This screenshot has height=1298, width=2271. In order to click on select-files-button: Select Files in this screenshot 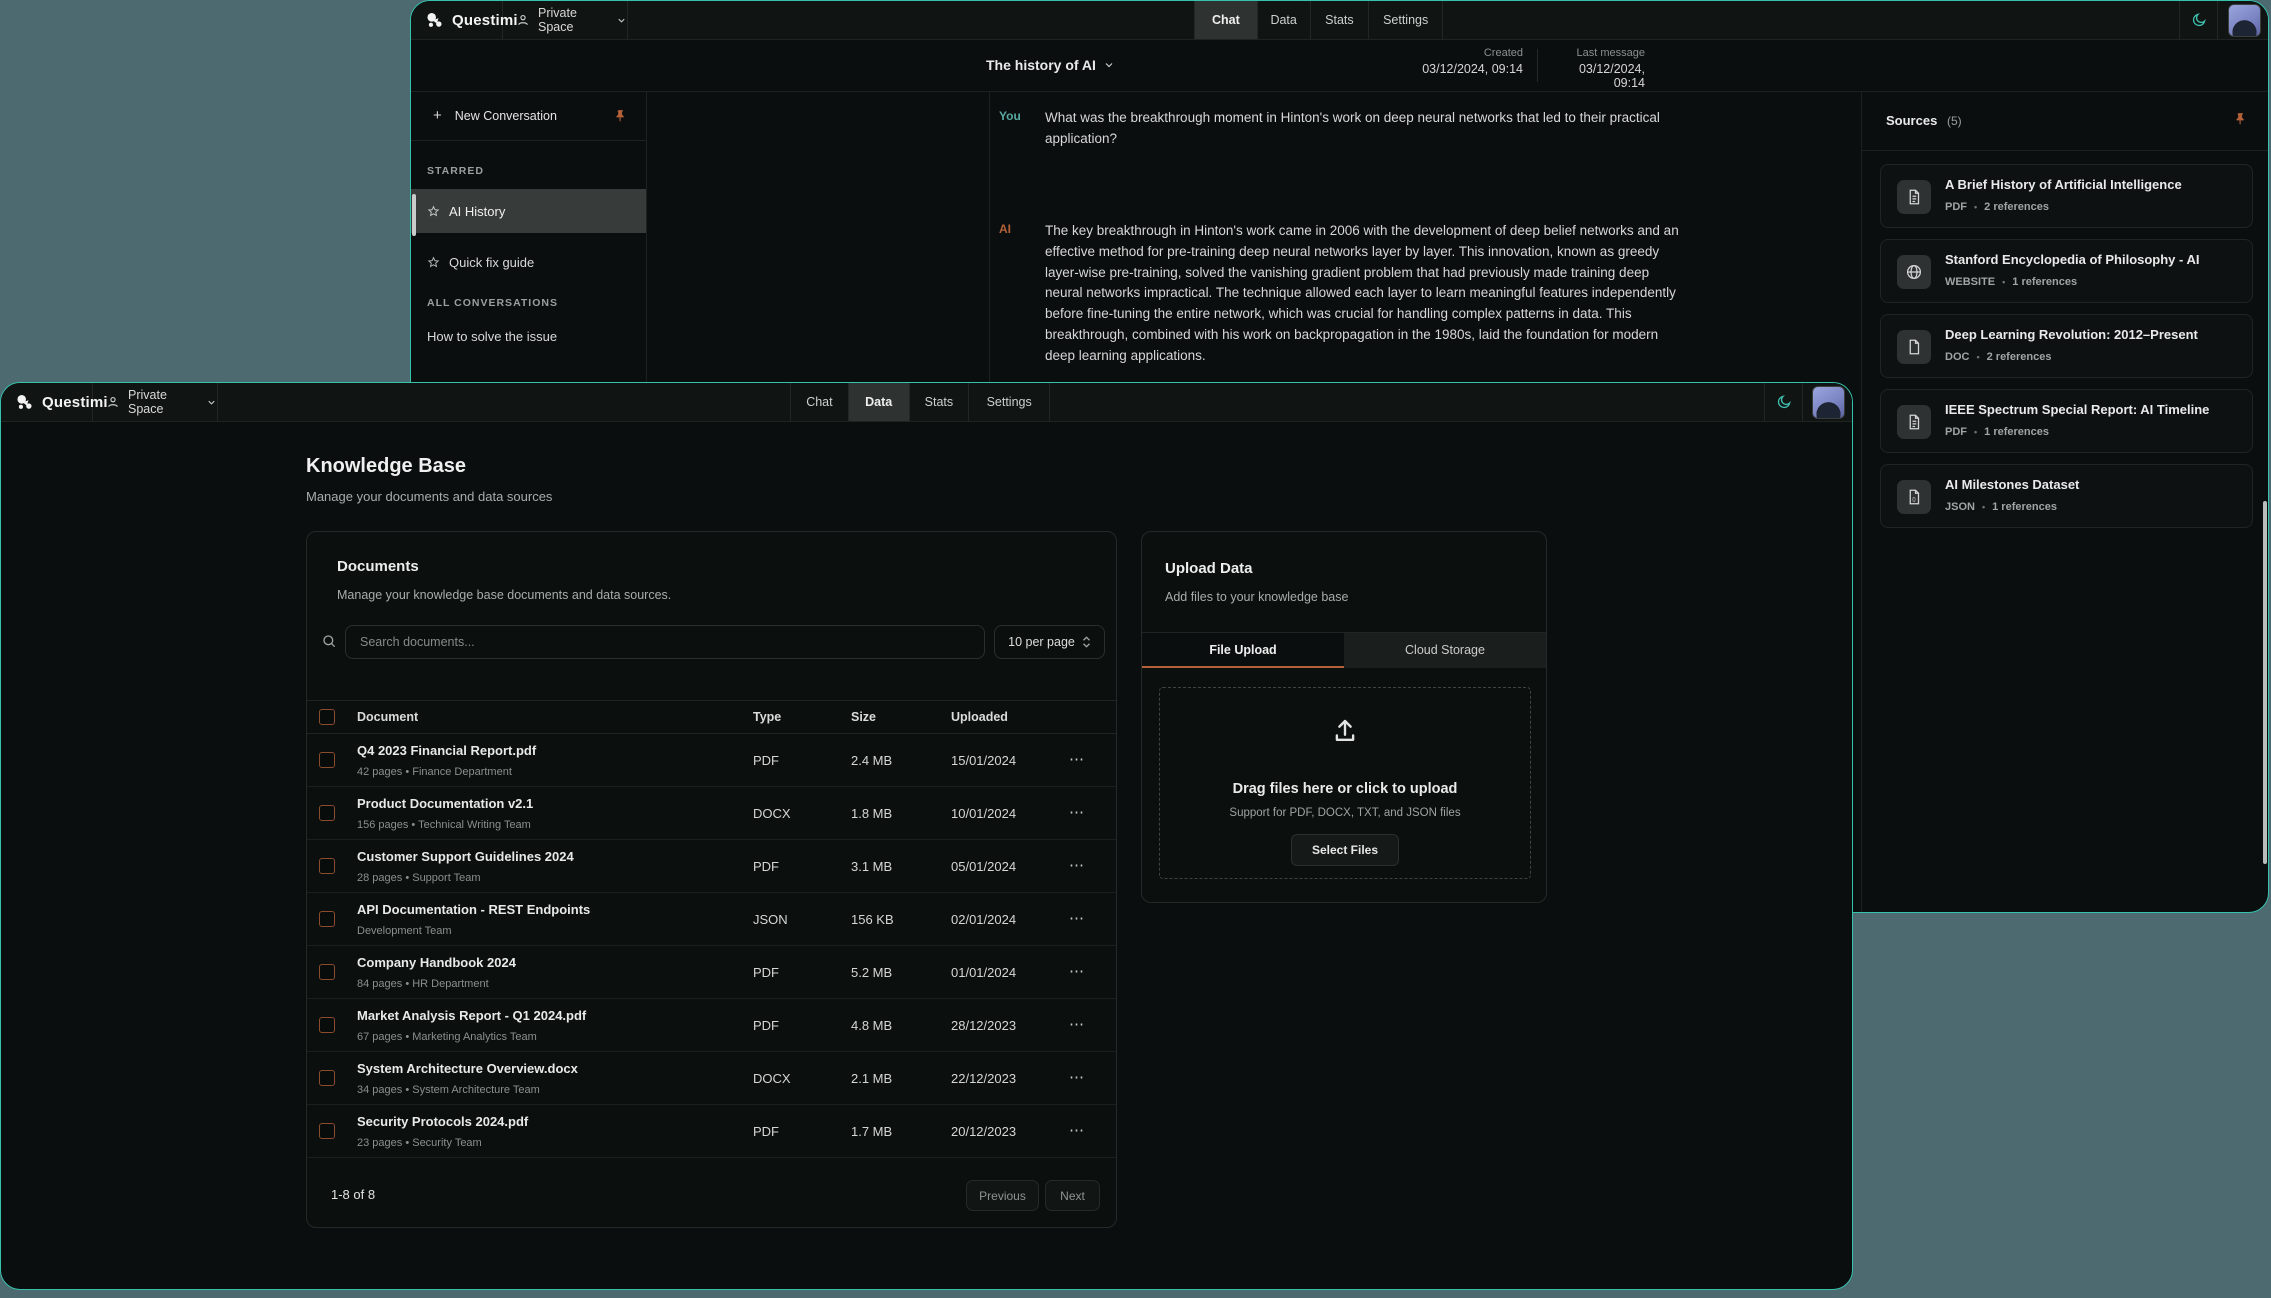, I will do `click(1345, 850)`.